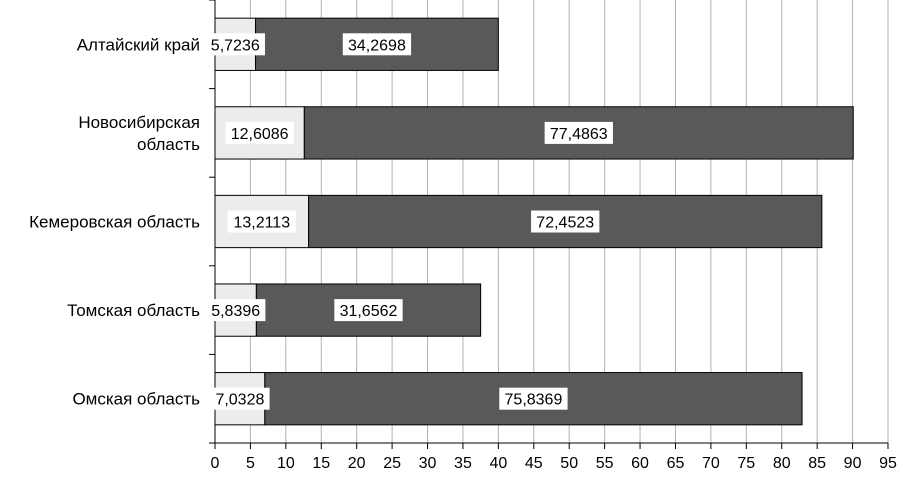 This screenshot has height=480, width=903. Describe the element at coordinates (133, 310) in the screenshot. I see `category-label: Томская область` at that location.